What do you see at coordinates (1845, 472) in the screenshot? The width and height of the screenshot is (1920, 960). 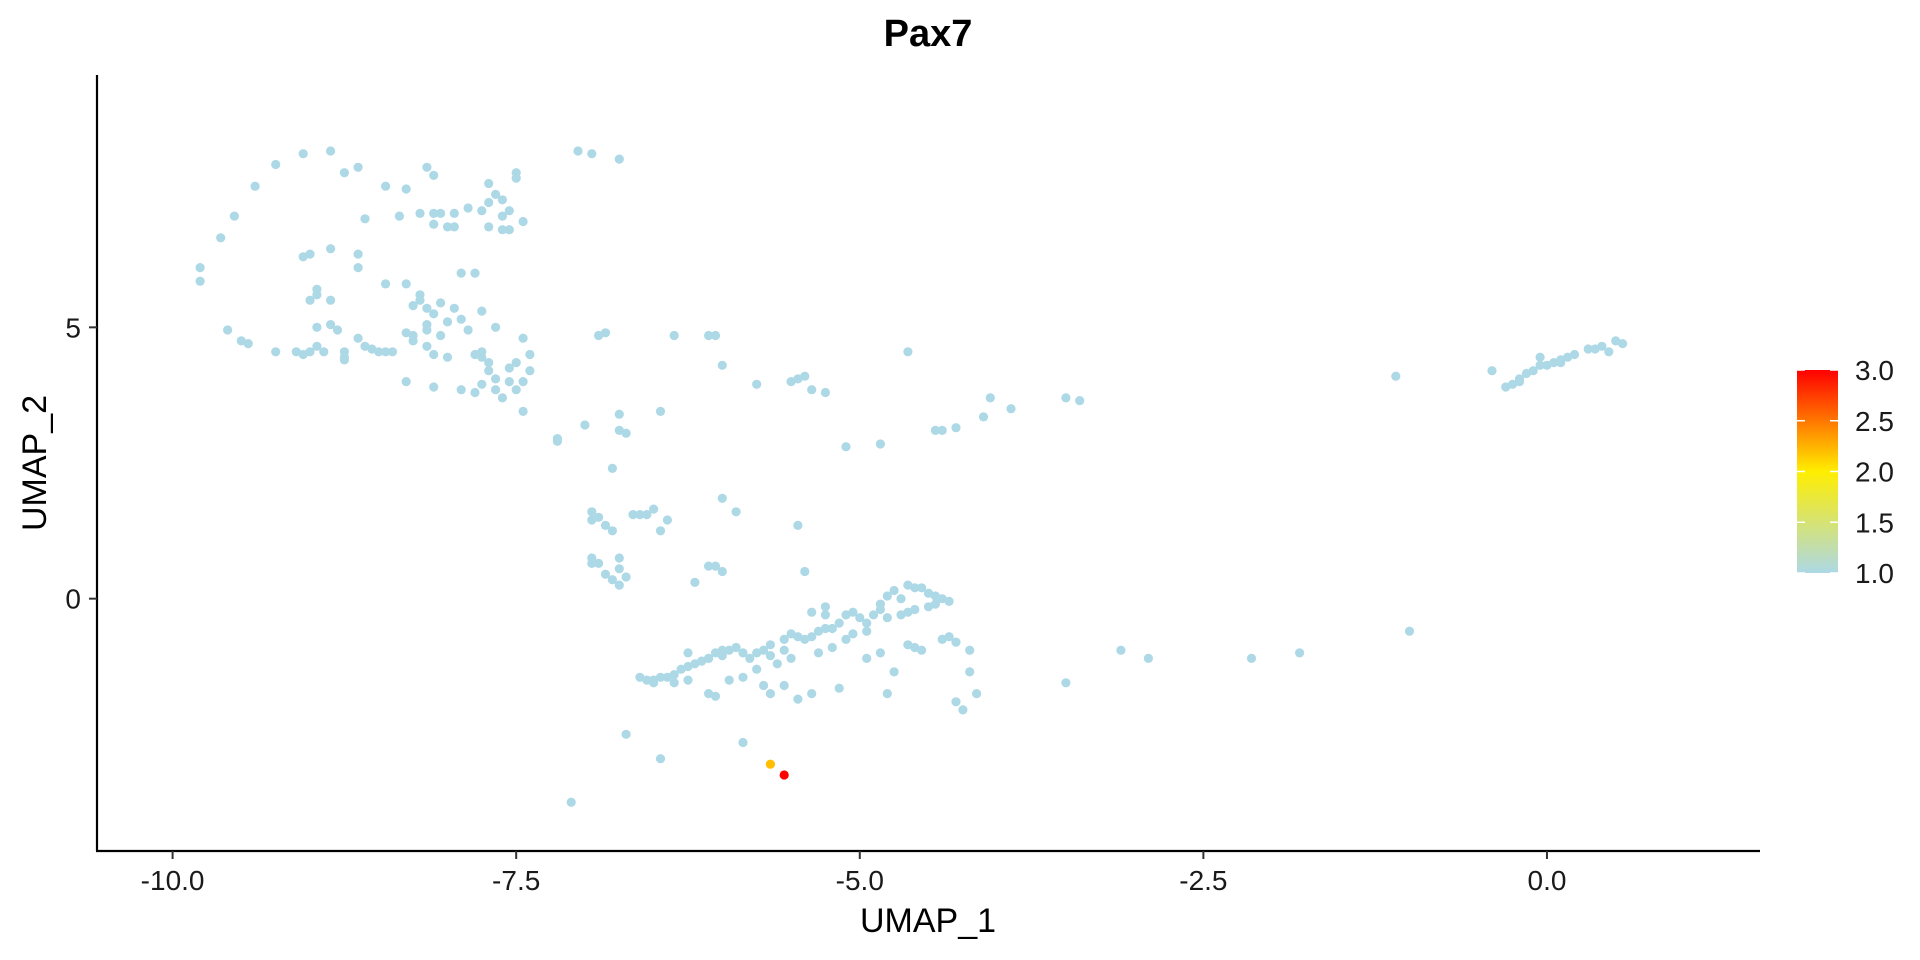 I see `color-legend: 1.0 1.5 2.0 2.5 3.0` at bounding box center [1845, 472].